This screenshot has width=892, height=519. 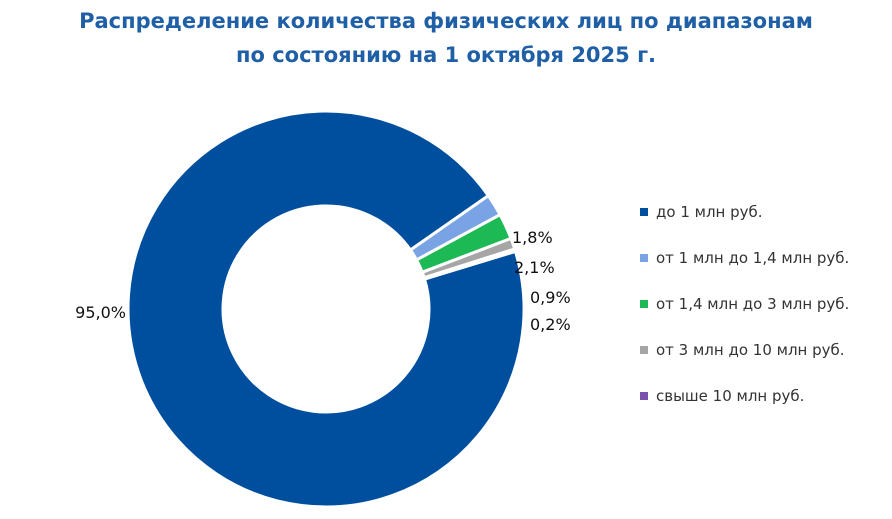 I want to click on legend-item-5: свыше 10 млн руб., so click(x=744, y=396).